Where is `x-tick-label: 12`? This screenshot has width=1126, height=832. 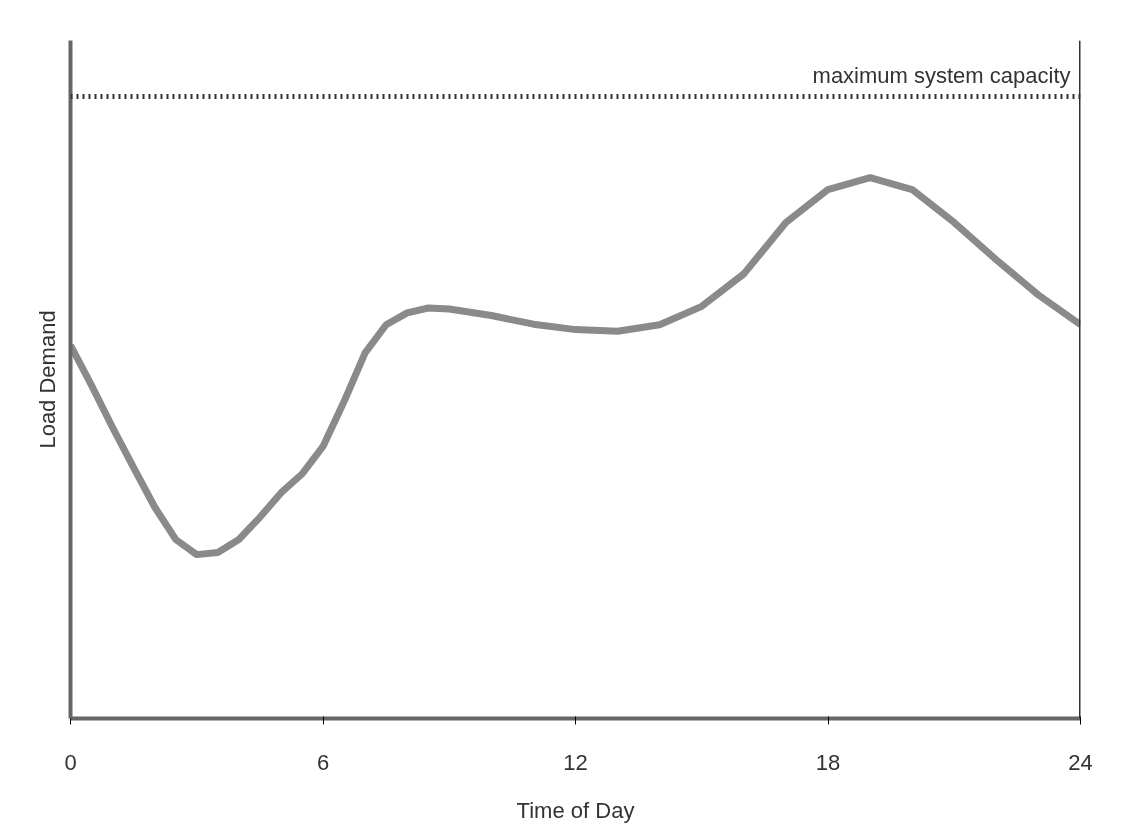 x-tick-label: 12 is located at coordinates (575, 762).